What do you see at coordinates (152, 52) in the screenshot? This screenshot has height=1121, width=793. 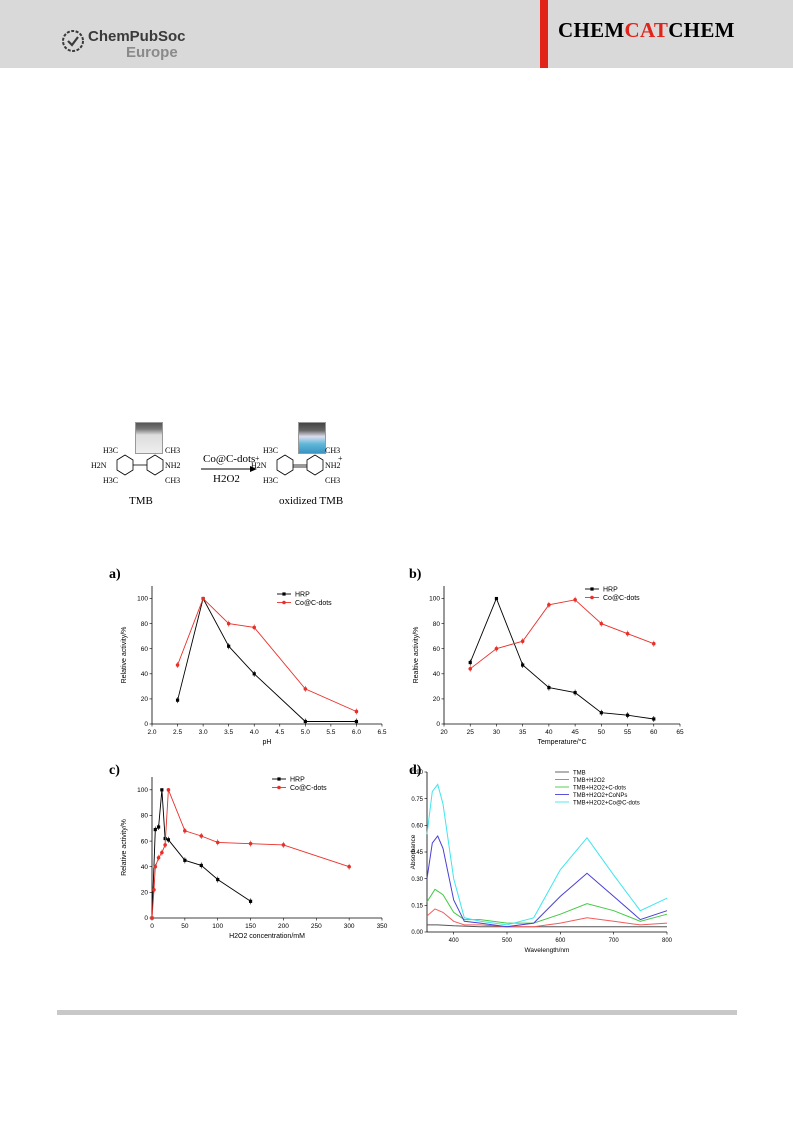 I see `logo-sub: Europe` at bounding box center [152, 52].